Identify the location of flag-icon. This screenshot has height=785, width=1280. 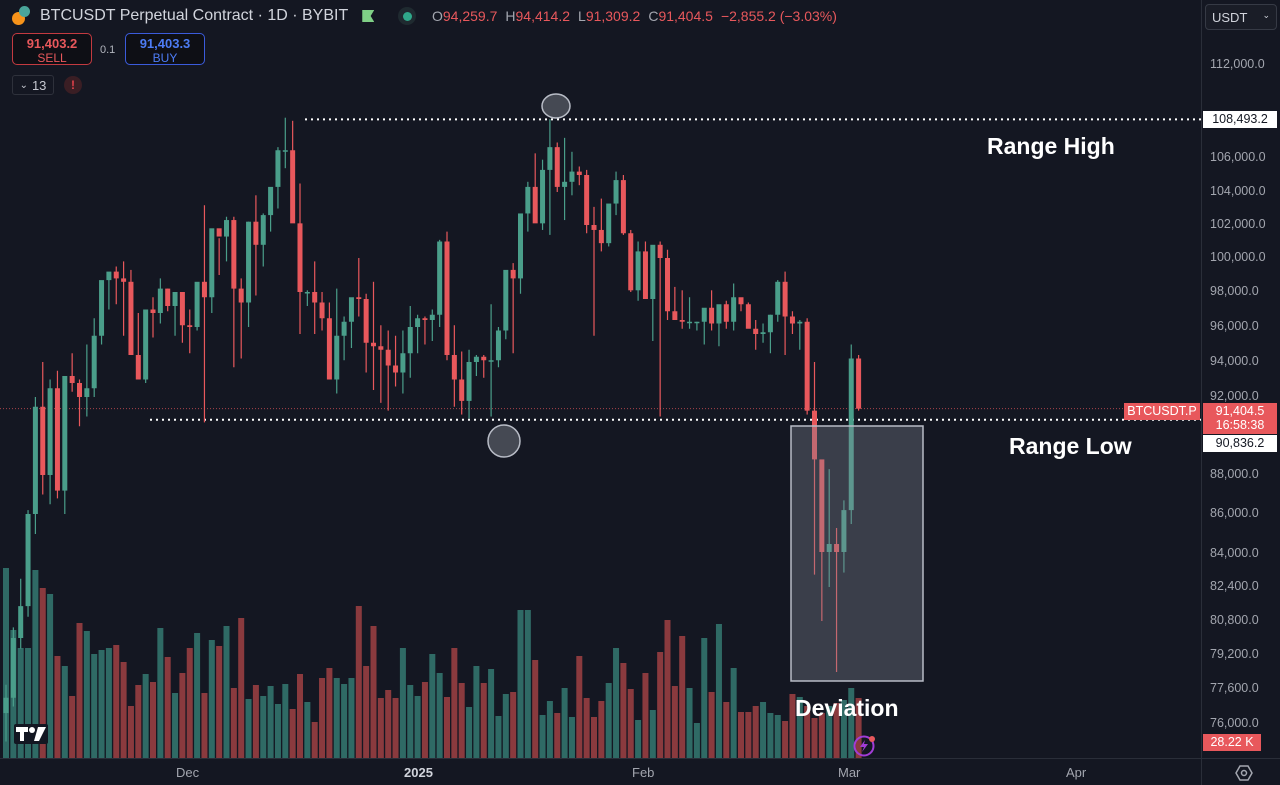
(368, 16).